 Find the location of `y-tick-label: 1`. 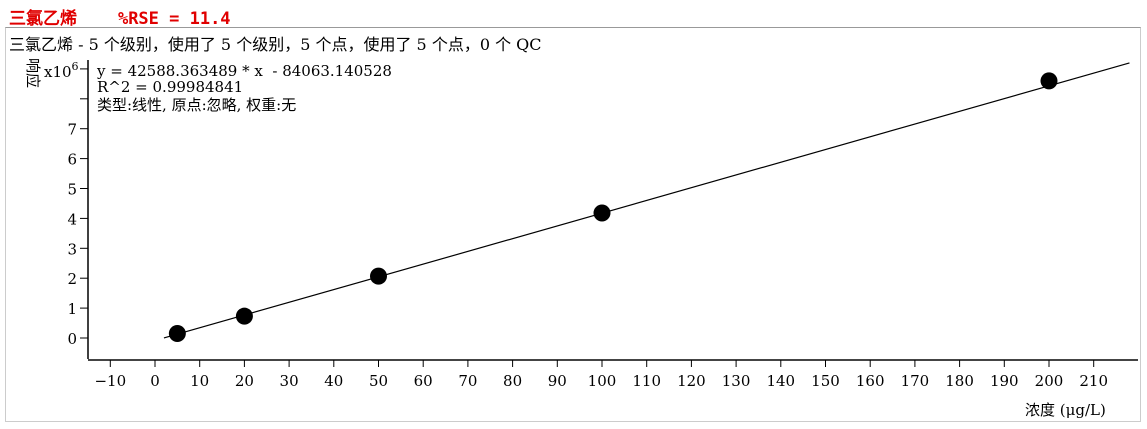

y-tick-label: 1 is located at coordinates (72, 309).